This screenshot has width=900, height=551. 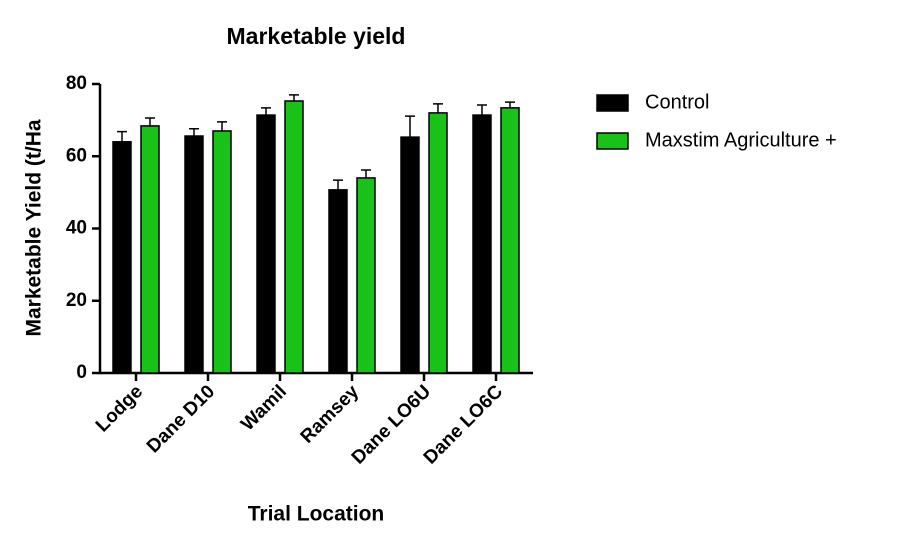 I want to click on y-axis-label: Marketable Yield (t/Ha, so click(x=34, y=227).